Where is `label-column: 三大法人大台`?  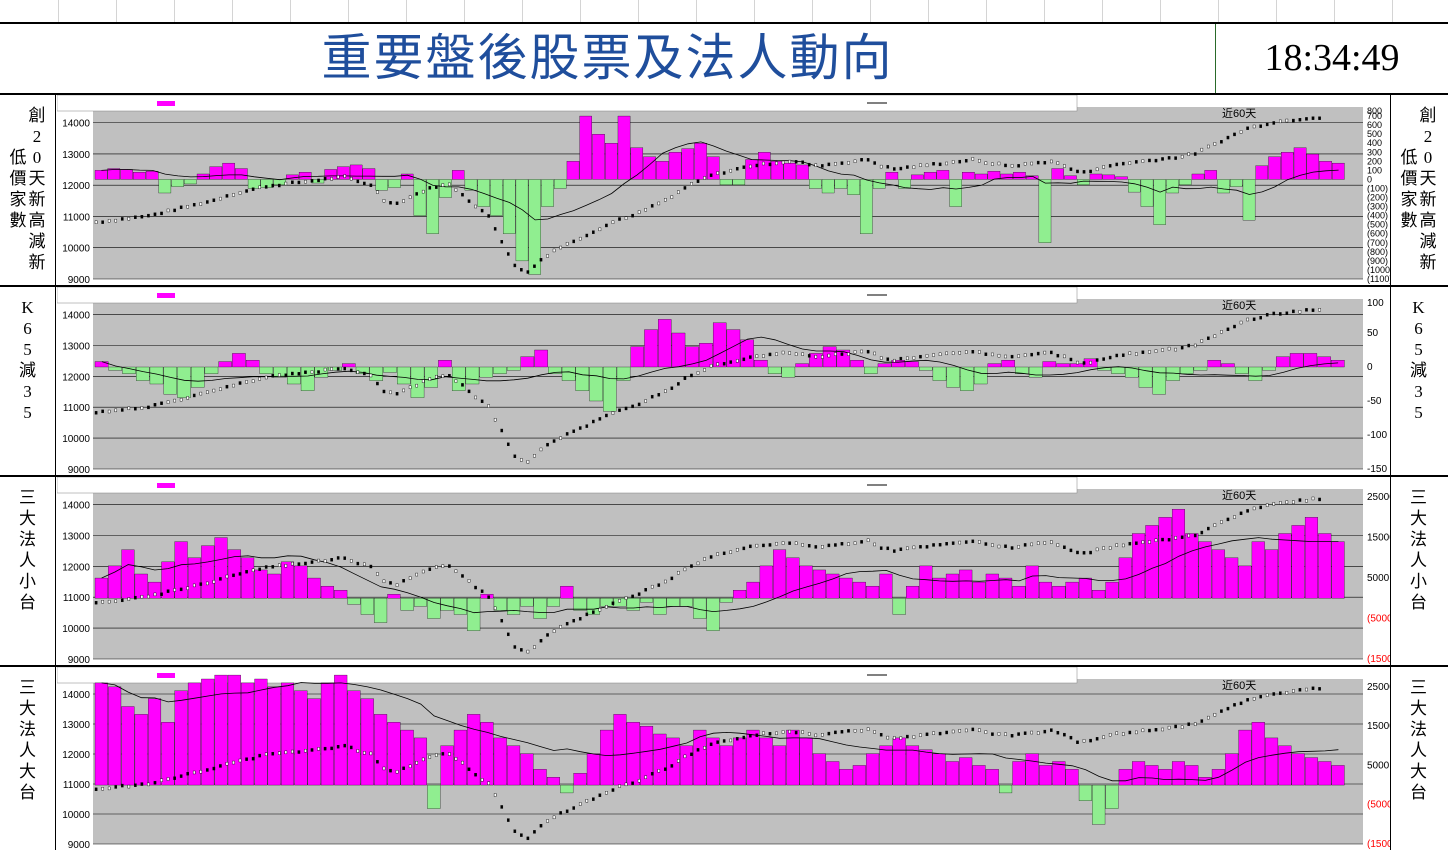
label-column: 三大法人大台 is located at coordinates (1418, 740).